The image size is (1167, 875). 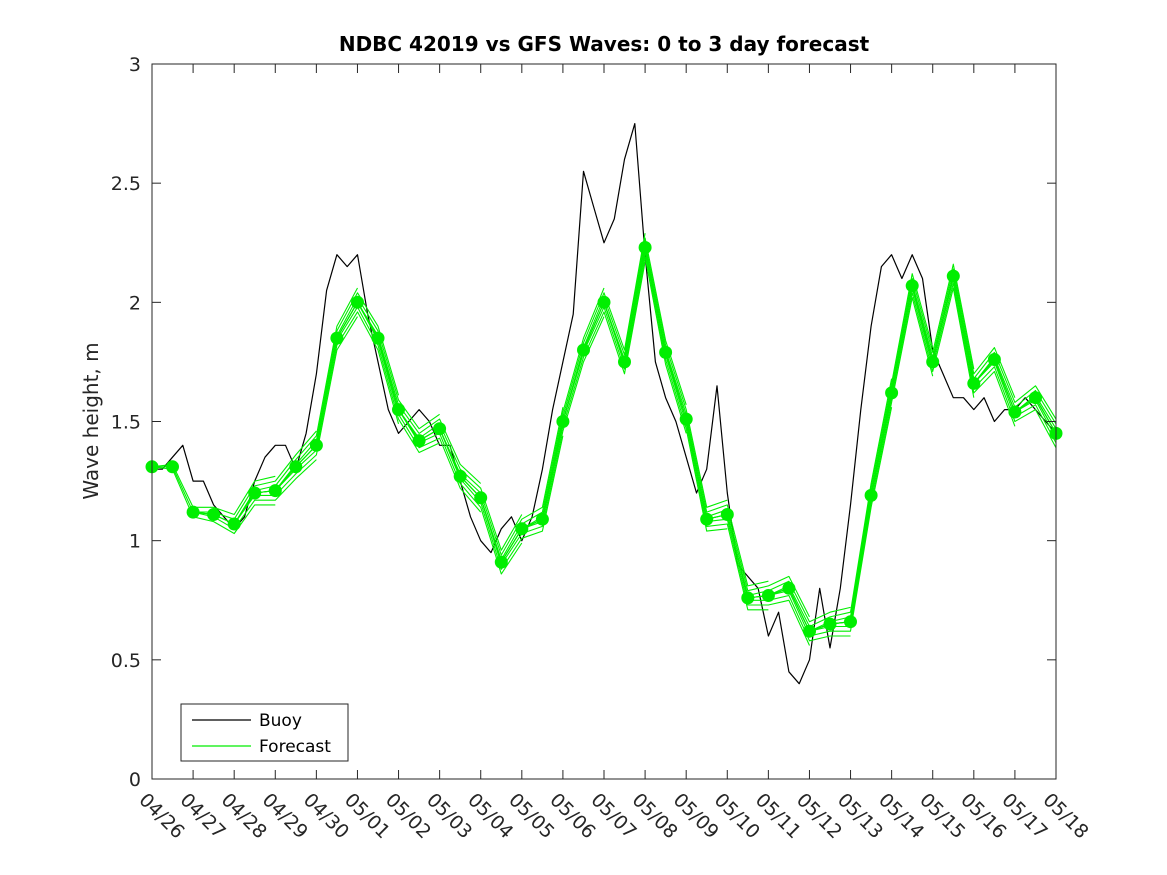 I want to click on y-tick-label: 2.5, so click(x=126, y=184).